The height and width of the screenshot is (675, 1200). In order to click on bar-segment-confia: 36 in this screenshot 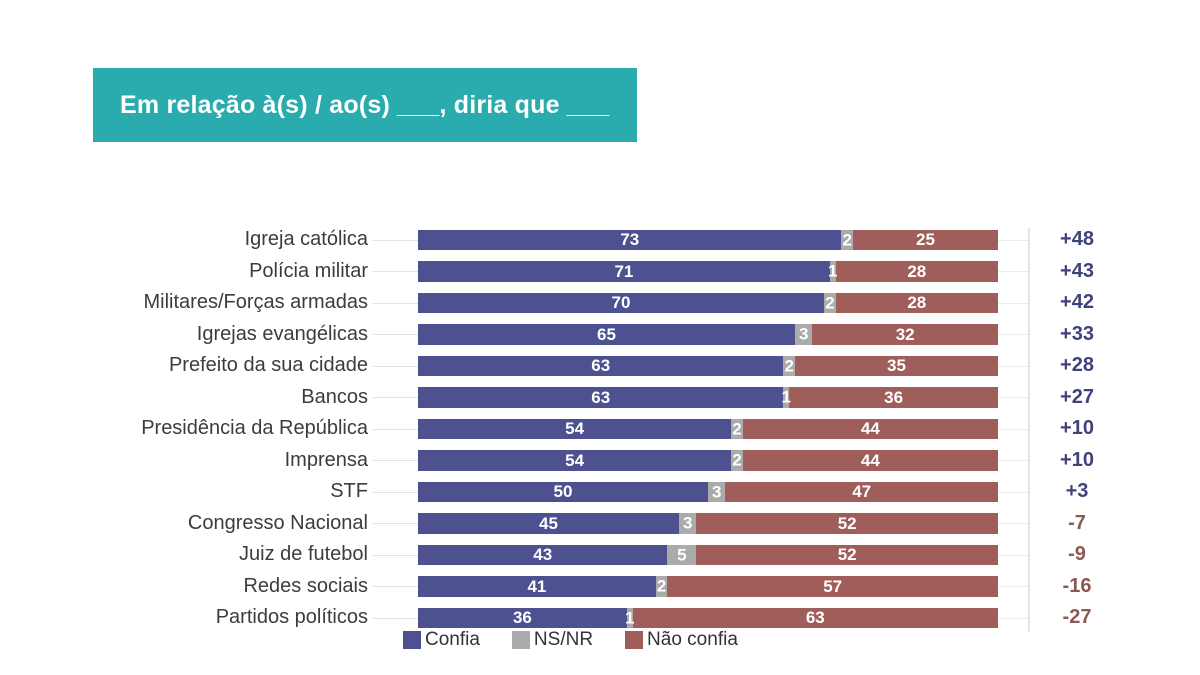, I will do `click(522, 617)`.